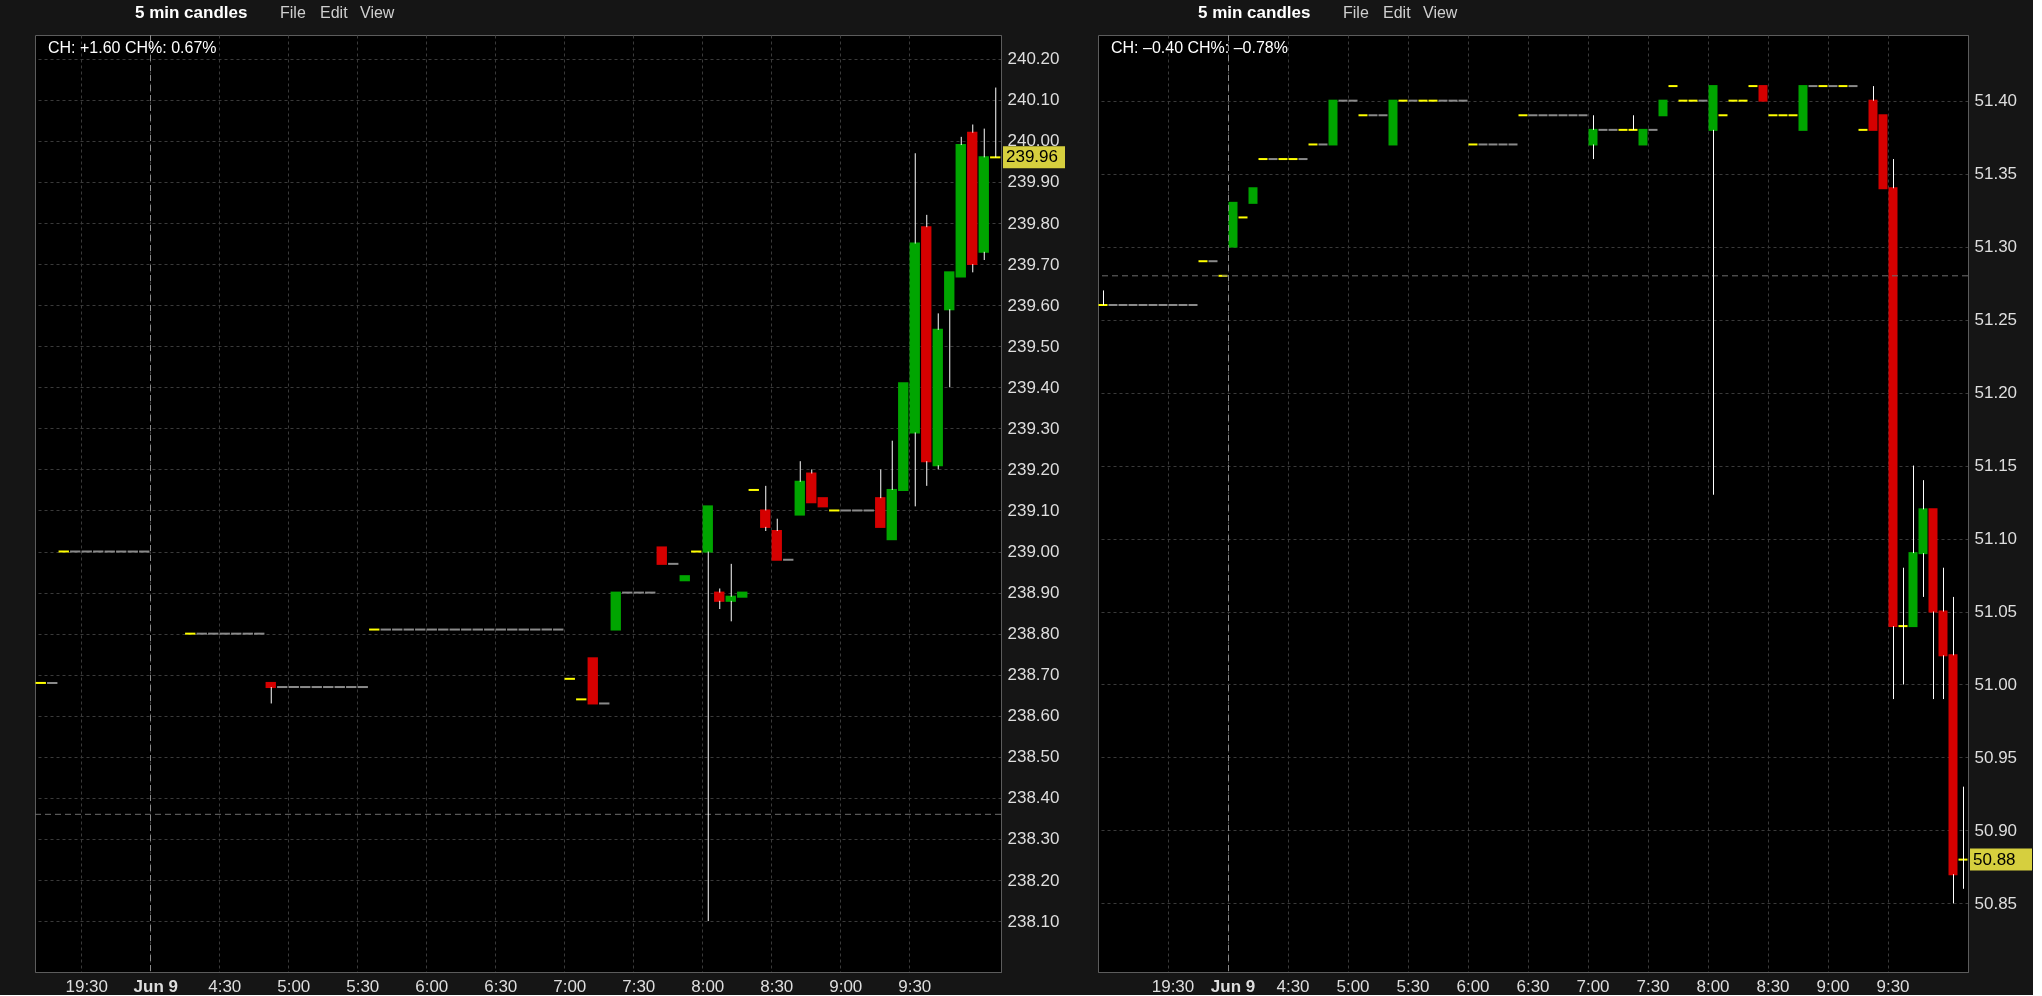 The image size is (2042, 996). I want to click on x-tick-label: 6:30, so click(1533, 986).